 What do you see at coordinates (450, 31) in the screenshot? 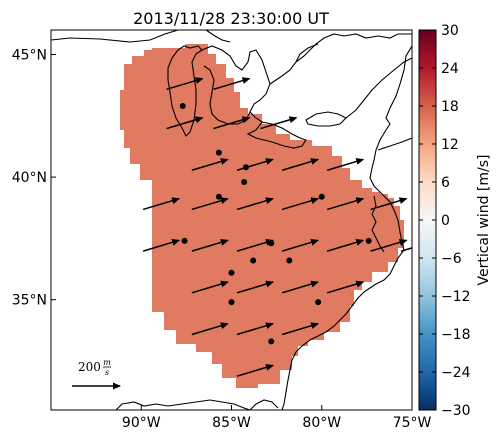
I see `colorbar-tick-label: 30` at bounding box center [450, 31].